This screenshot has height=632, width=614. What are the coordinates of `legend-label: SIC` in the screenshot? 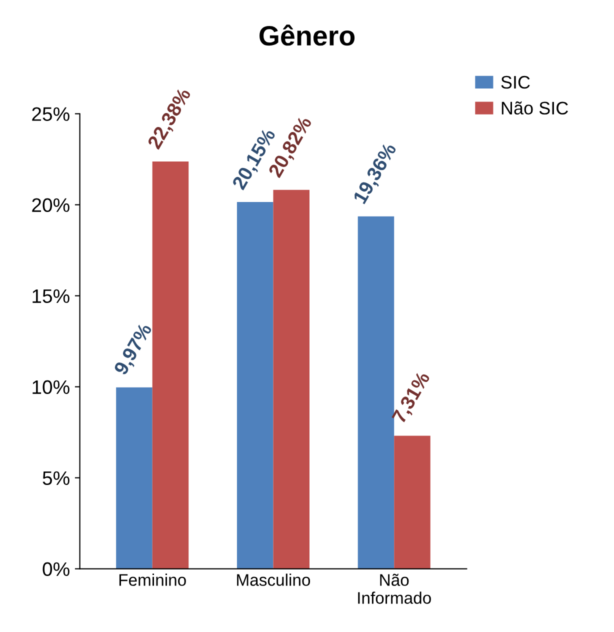 It's located at (515, 82).